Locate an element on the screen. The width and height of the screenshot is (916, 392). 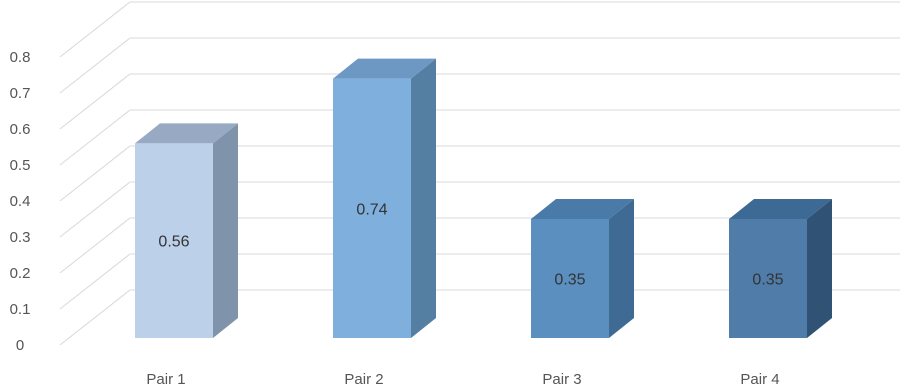
data-label: 0.56 is located at coordinates (173, 242).